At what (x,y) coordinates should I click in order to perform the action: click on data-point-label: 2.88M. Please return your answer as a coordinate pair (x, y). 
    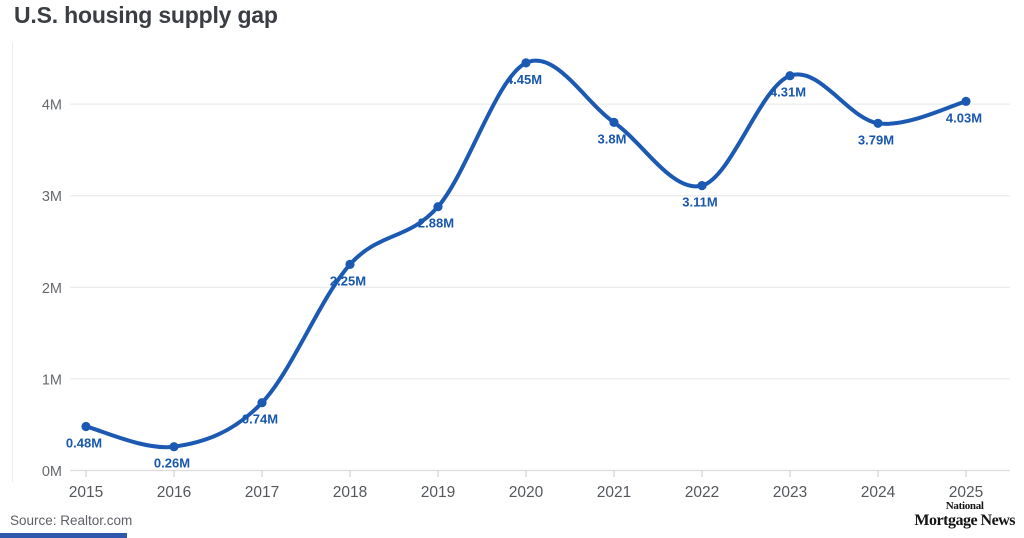
    Looking at the image, I should click on (436, 223).